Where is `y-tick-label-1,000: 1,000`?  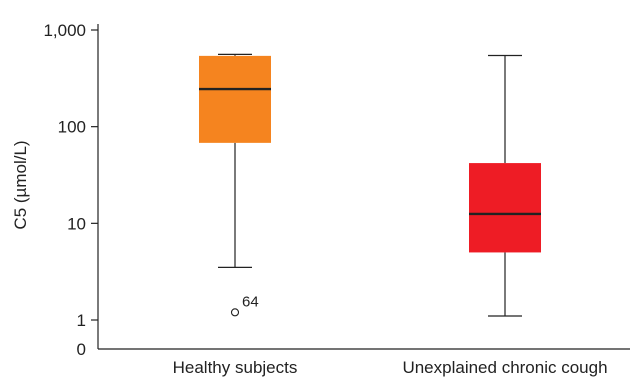 y-tick-label-1,000: 1,000 is located at coordinates (64, 30).